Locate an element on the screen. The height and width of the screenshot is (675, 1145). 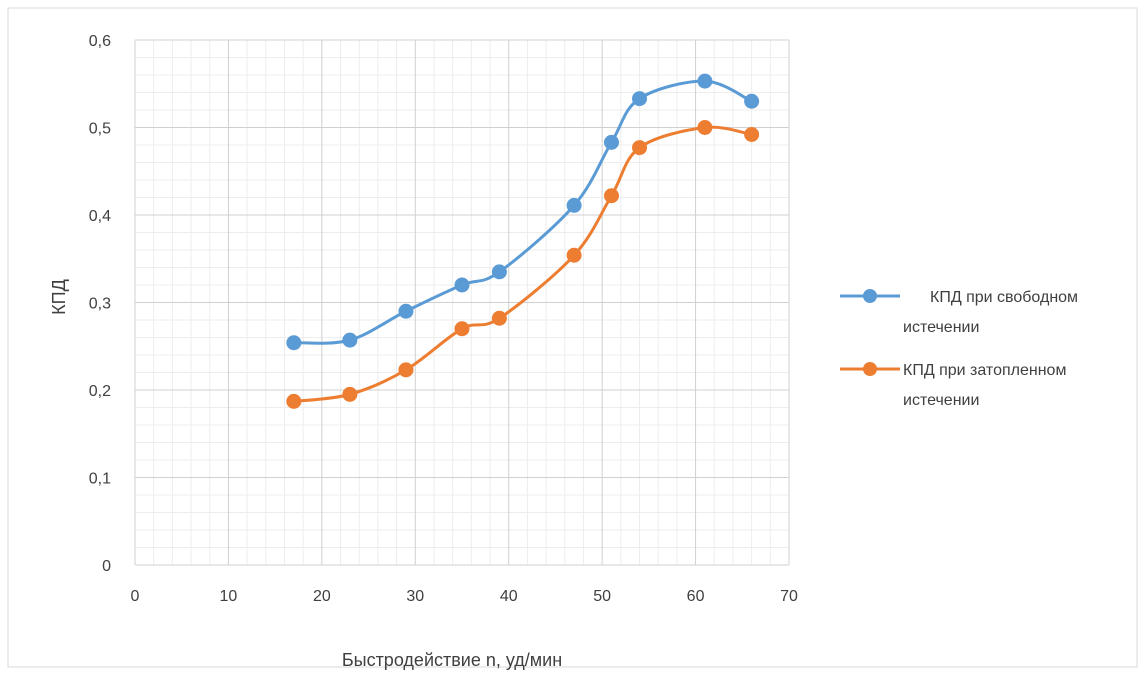
x-tick-label: 20 is located at coordinates (322, 596).